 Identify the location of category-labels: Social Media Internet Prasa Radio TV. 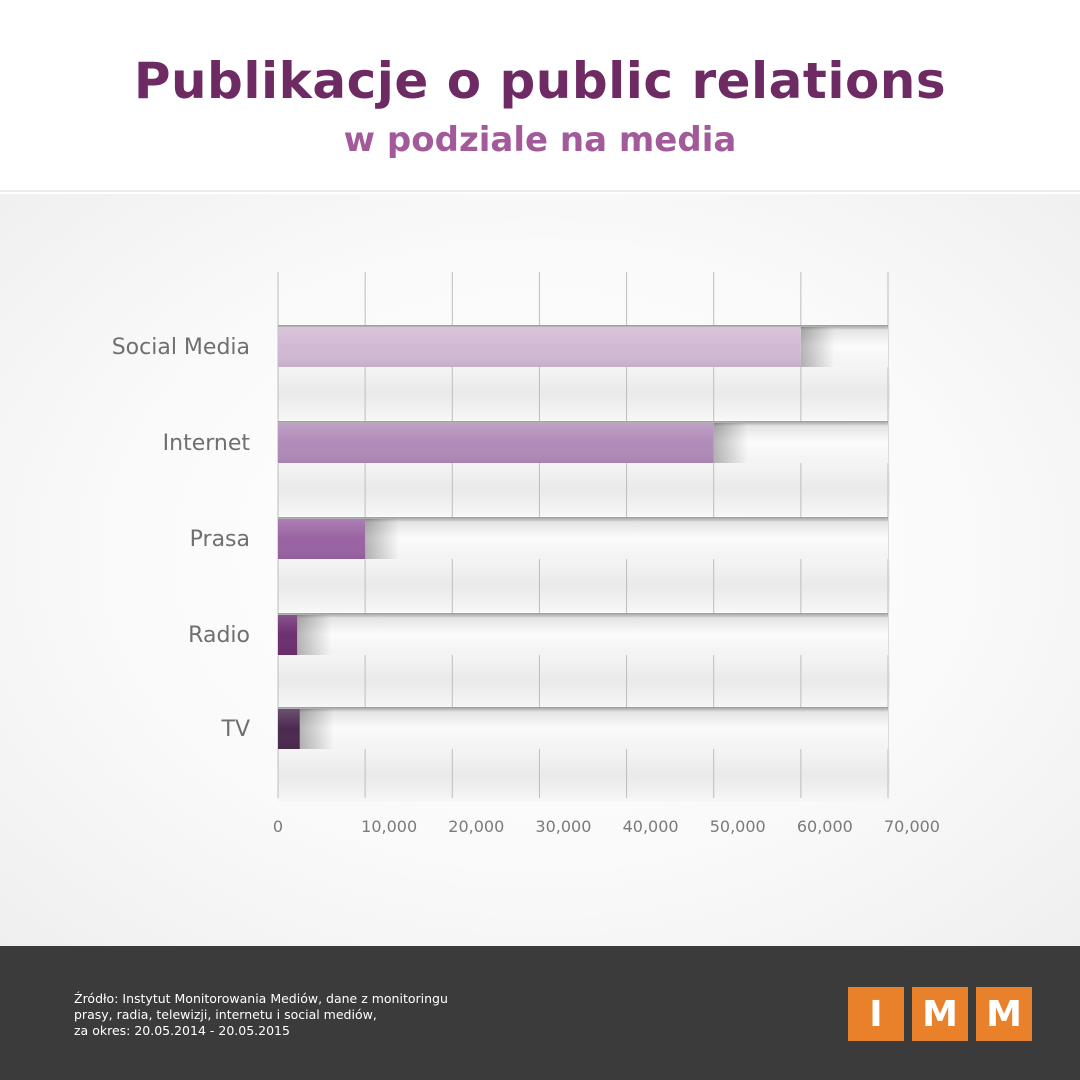
(181, 538).